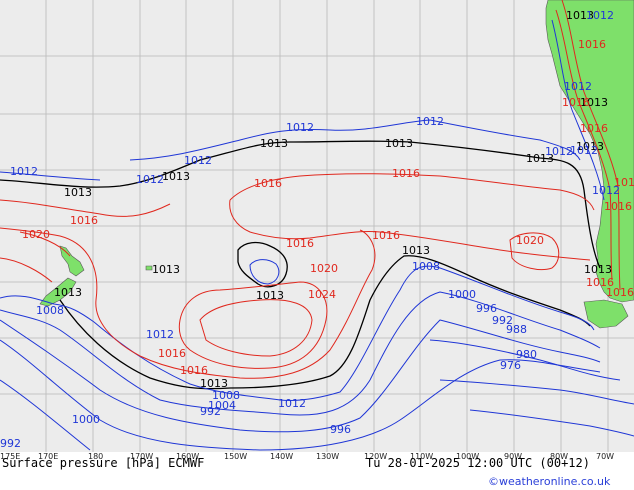 The image size is (634, 490). I want to click on lon-tick: 110W, so click(421, 456).